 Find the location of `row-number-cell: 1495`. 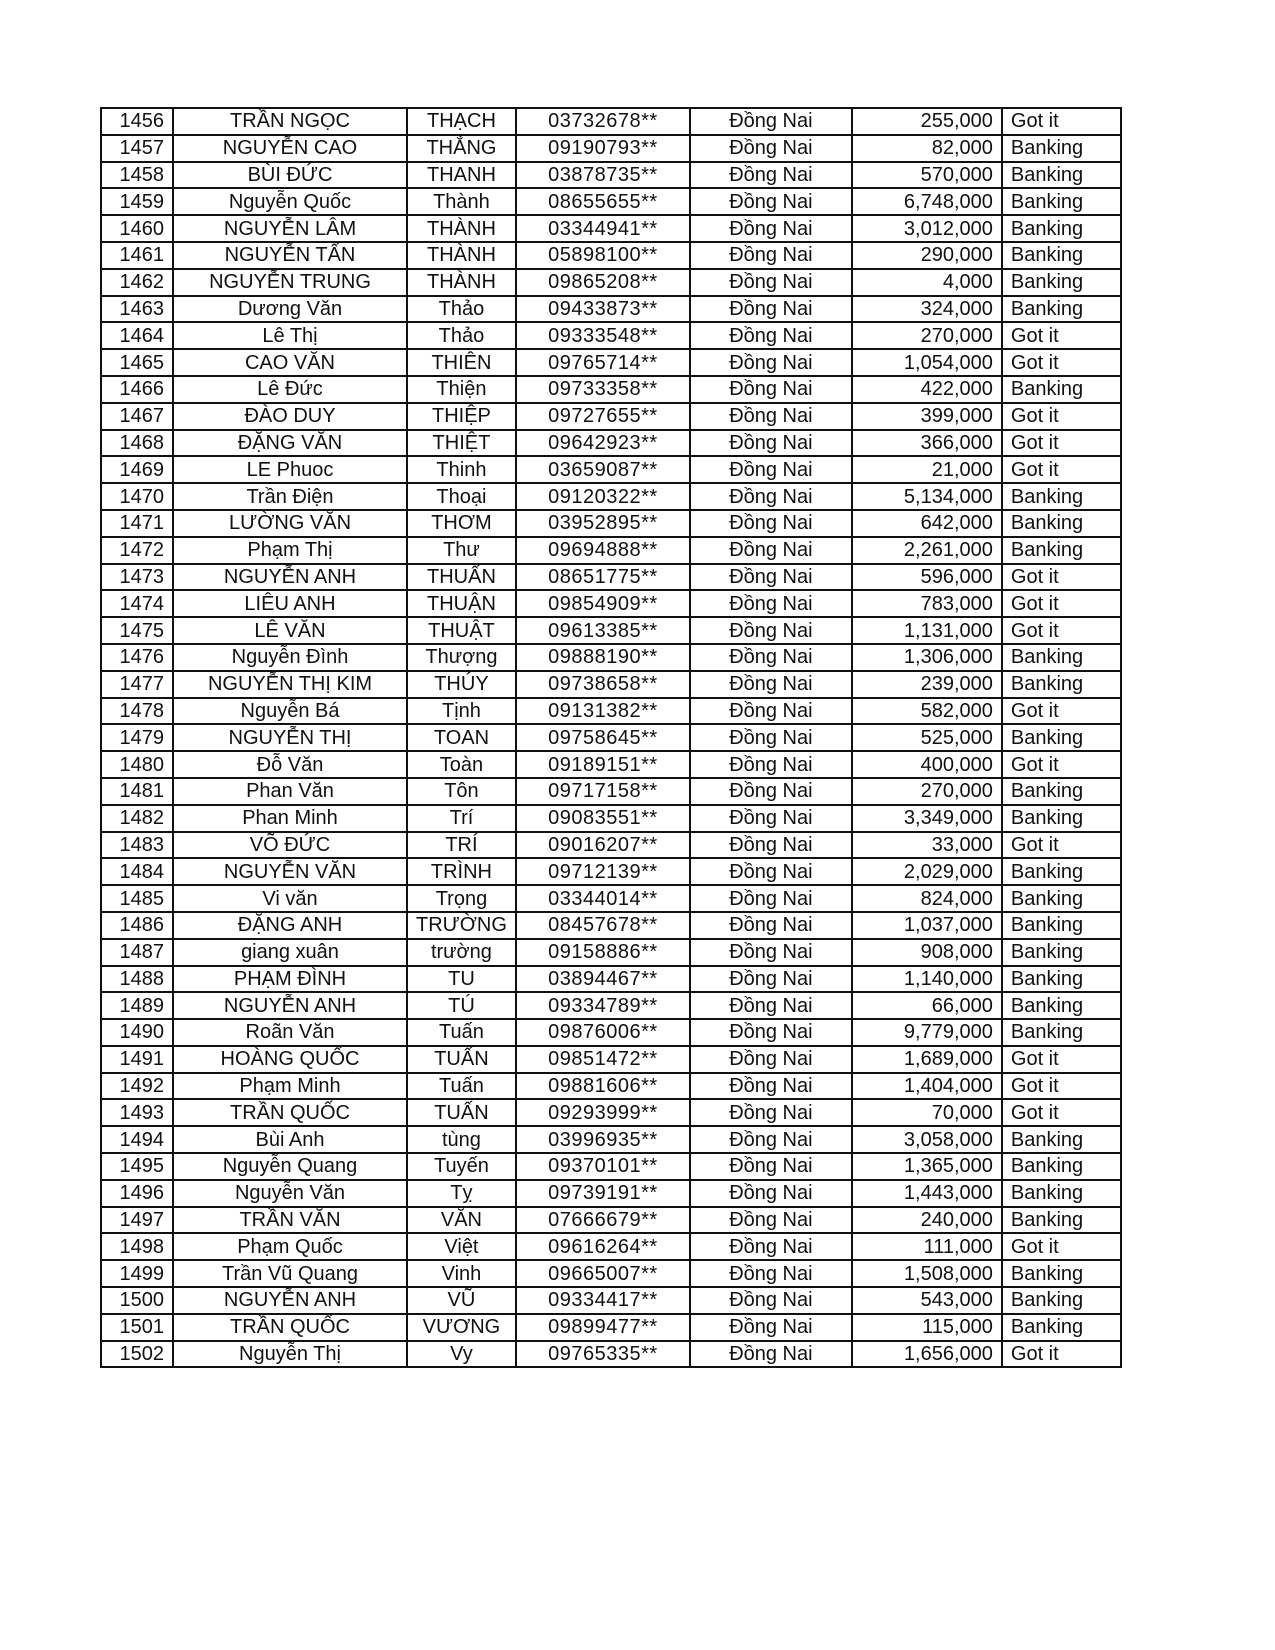

row-number-cell: 1495 is located at coordinates (137, 1166).